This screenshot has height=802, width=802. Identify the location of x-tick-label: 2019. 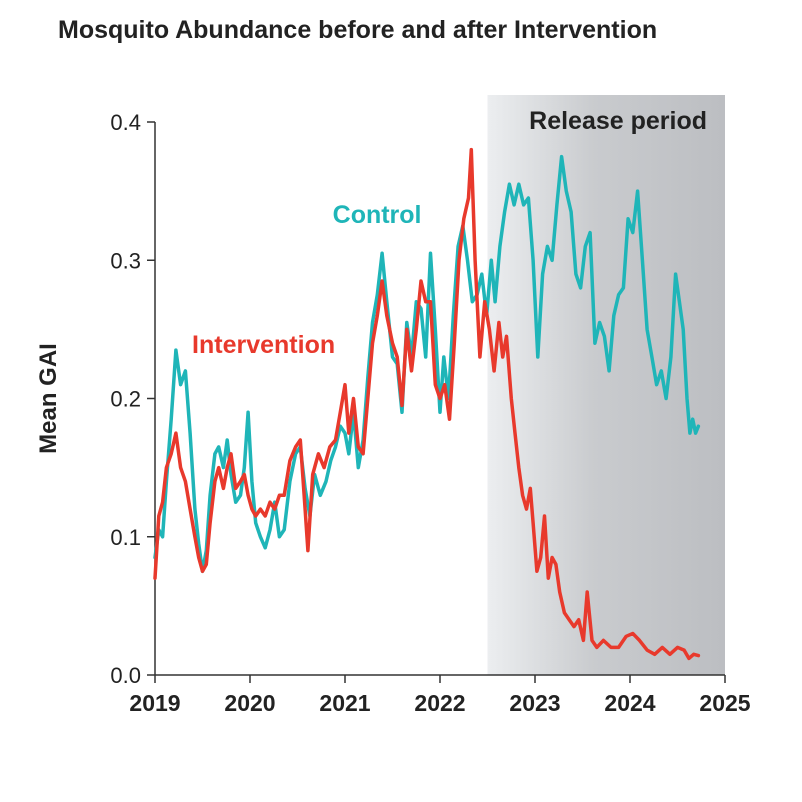
(154, 703).